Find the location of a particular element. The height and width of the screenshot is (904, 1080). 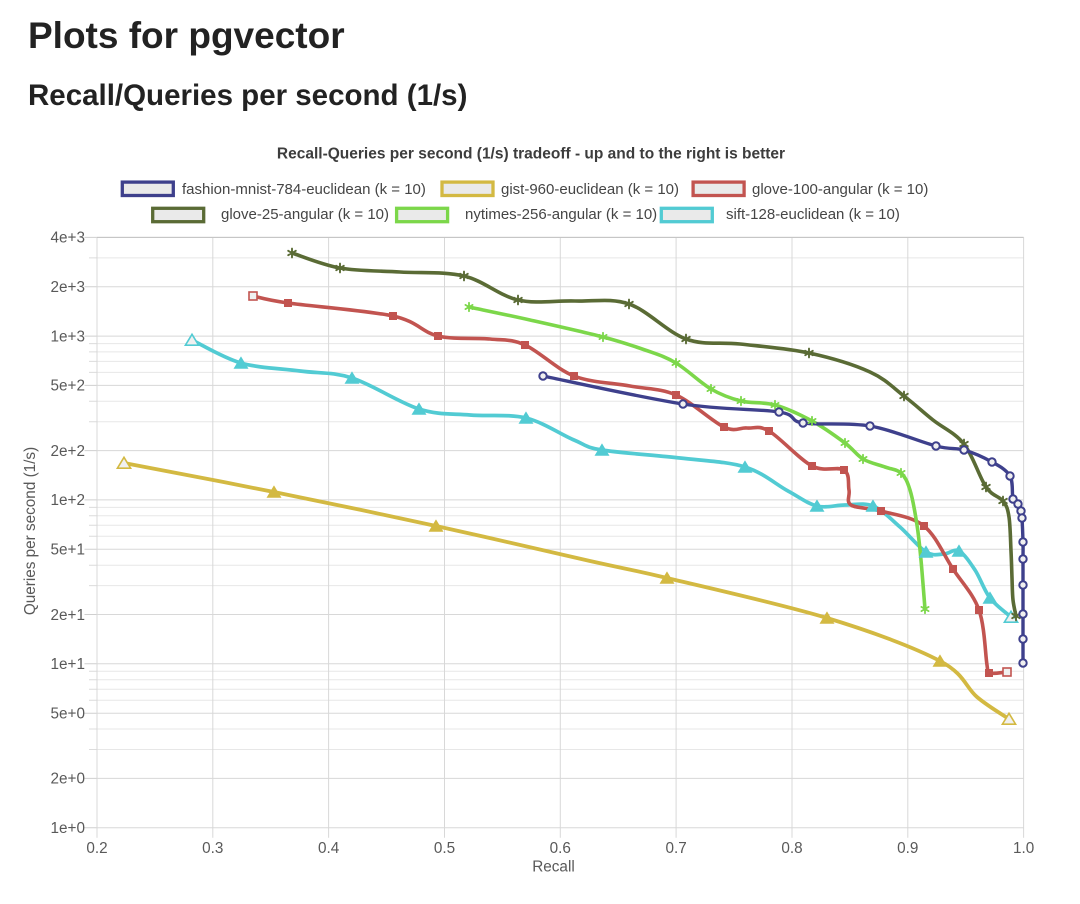

svg-text: 2e+3 is located at coordinates (68, 287).